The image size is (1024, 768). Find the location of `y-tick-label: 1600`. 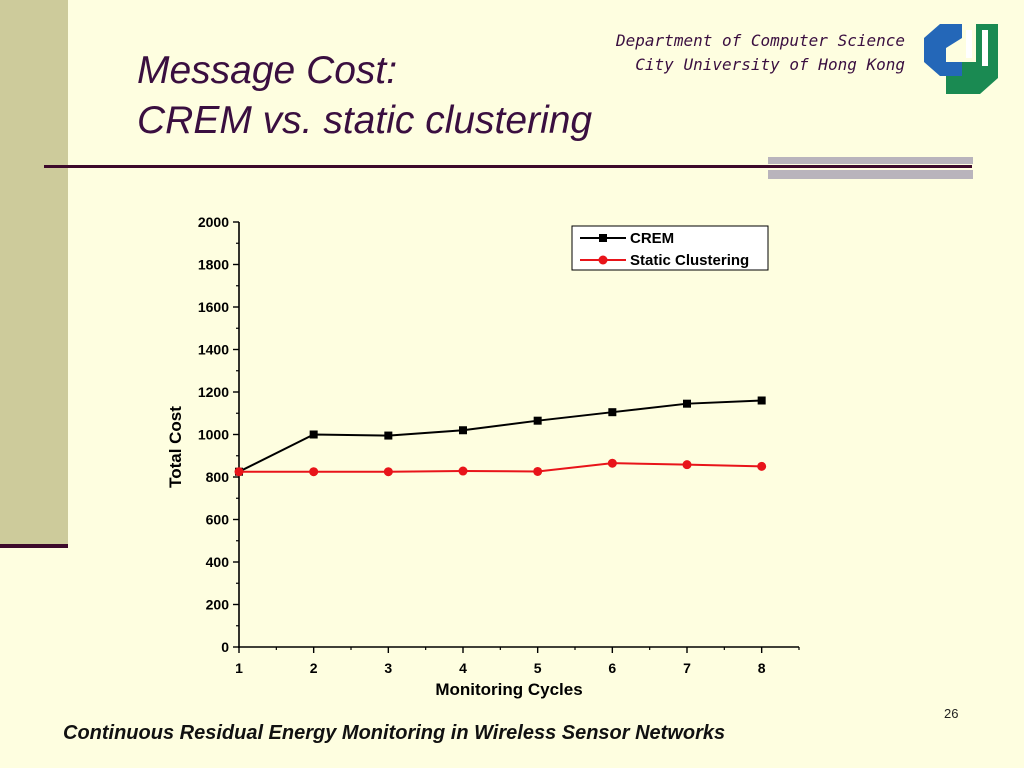

y-tick-label: 1600 is located at coordinates (213, 307).